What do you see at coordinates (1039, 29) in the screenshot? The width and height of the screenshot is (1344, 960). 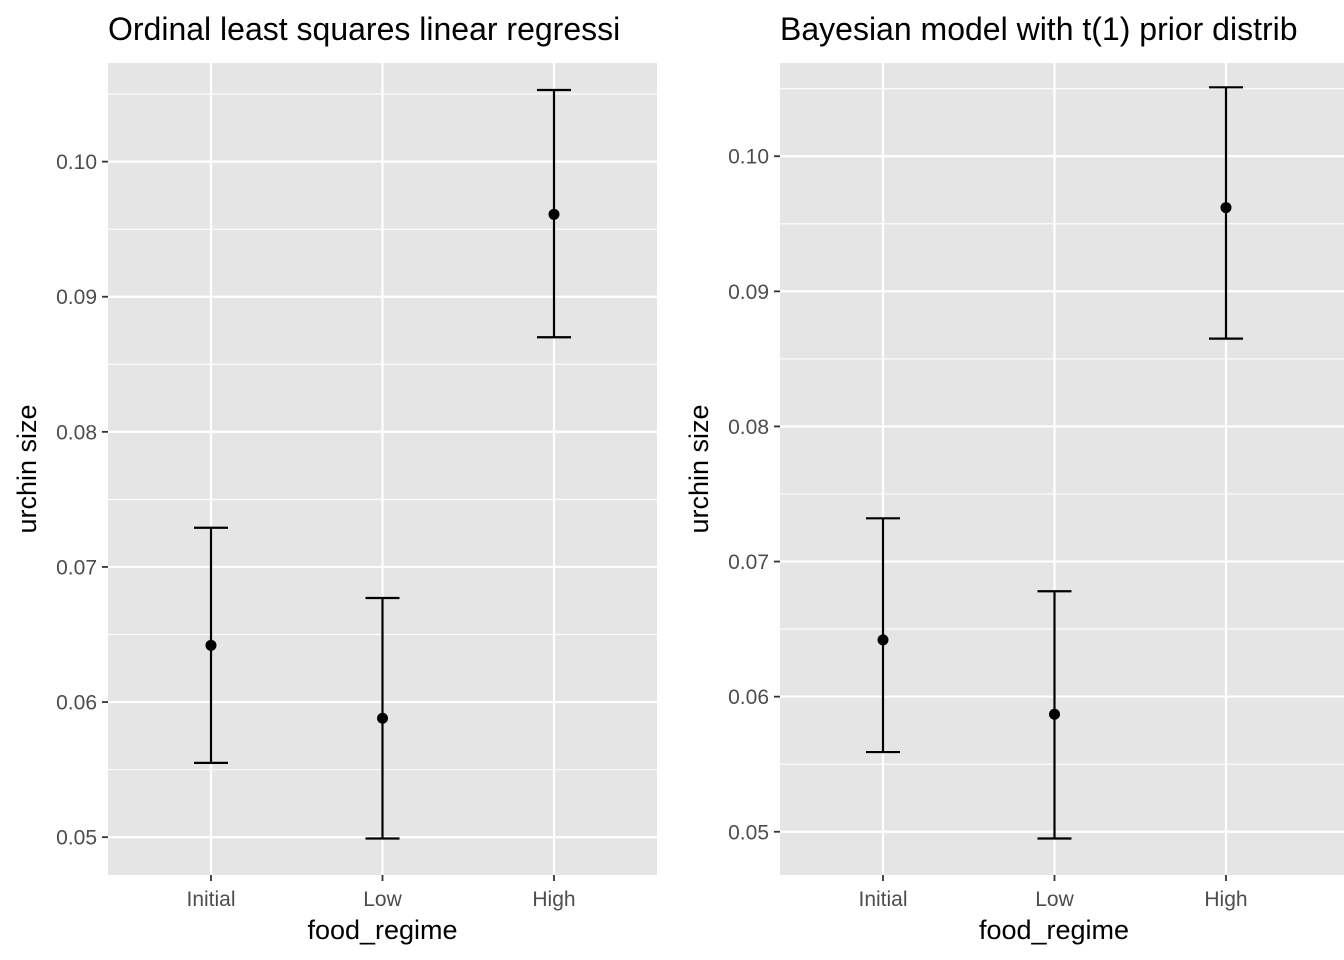 I see `chart-title: Bayesian model with t(1) prior distrib` at bounding box center [1039, 29].